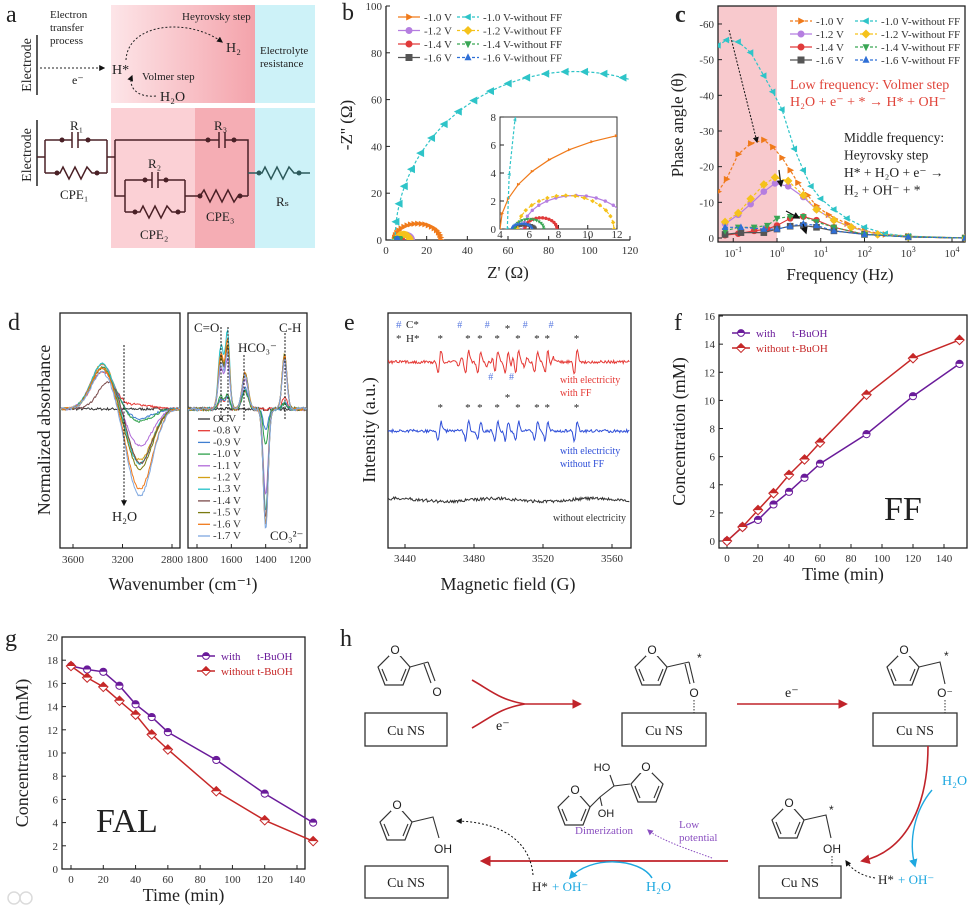 Image resolution: width=974 pixels, height=914 pixels. What do you see at coordinates (800, 883) in the screenshot?
I see `cu-ns-label: Cu NS` at bounding box center [800, 883].